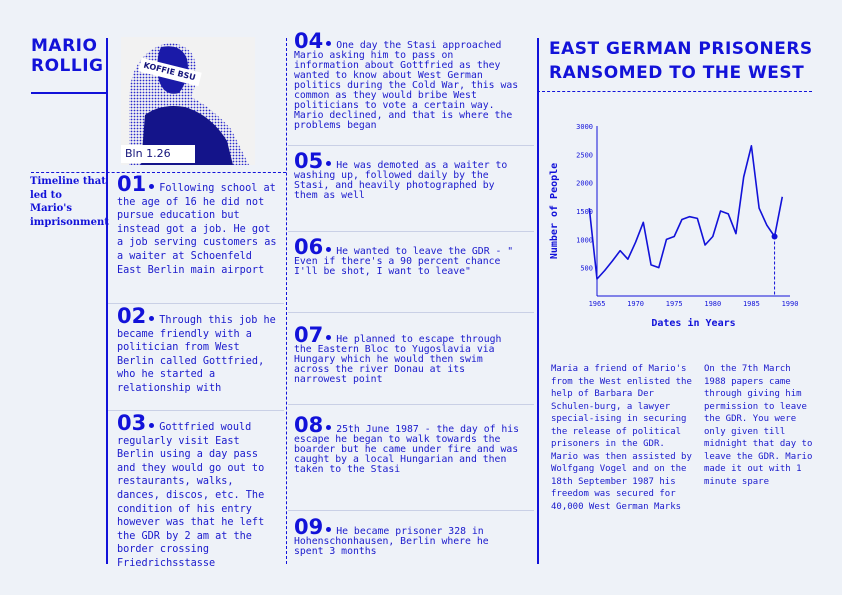 This screenshot has height=595, width=842. What do you see at coordinates (774, 236) in the screenshot?
I see `marker-point` at bounding box center [774, 236].